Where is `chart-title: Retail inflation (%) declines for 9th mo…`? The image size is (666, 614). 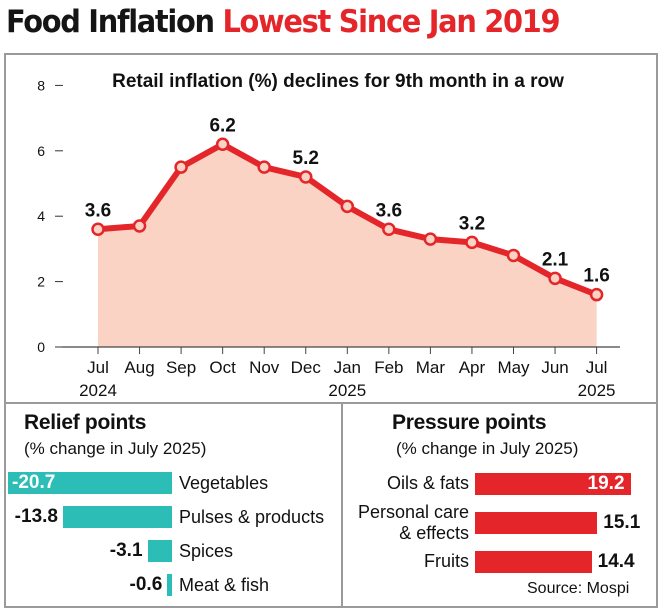
chart-title: Retail inflation (%) declines for 9th mo… is located at coordinates (338, 81).